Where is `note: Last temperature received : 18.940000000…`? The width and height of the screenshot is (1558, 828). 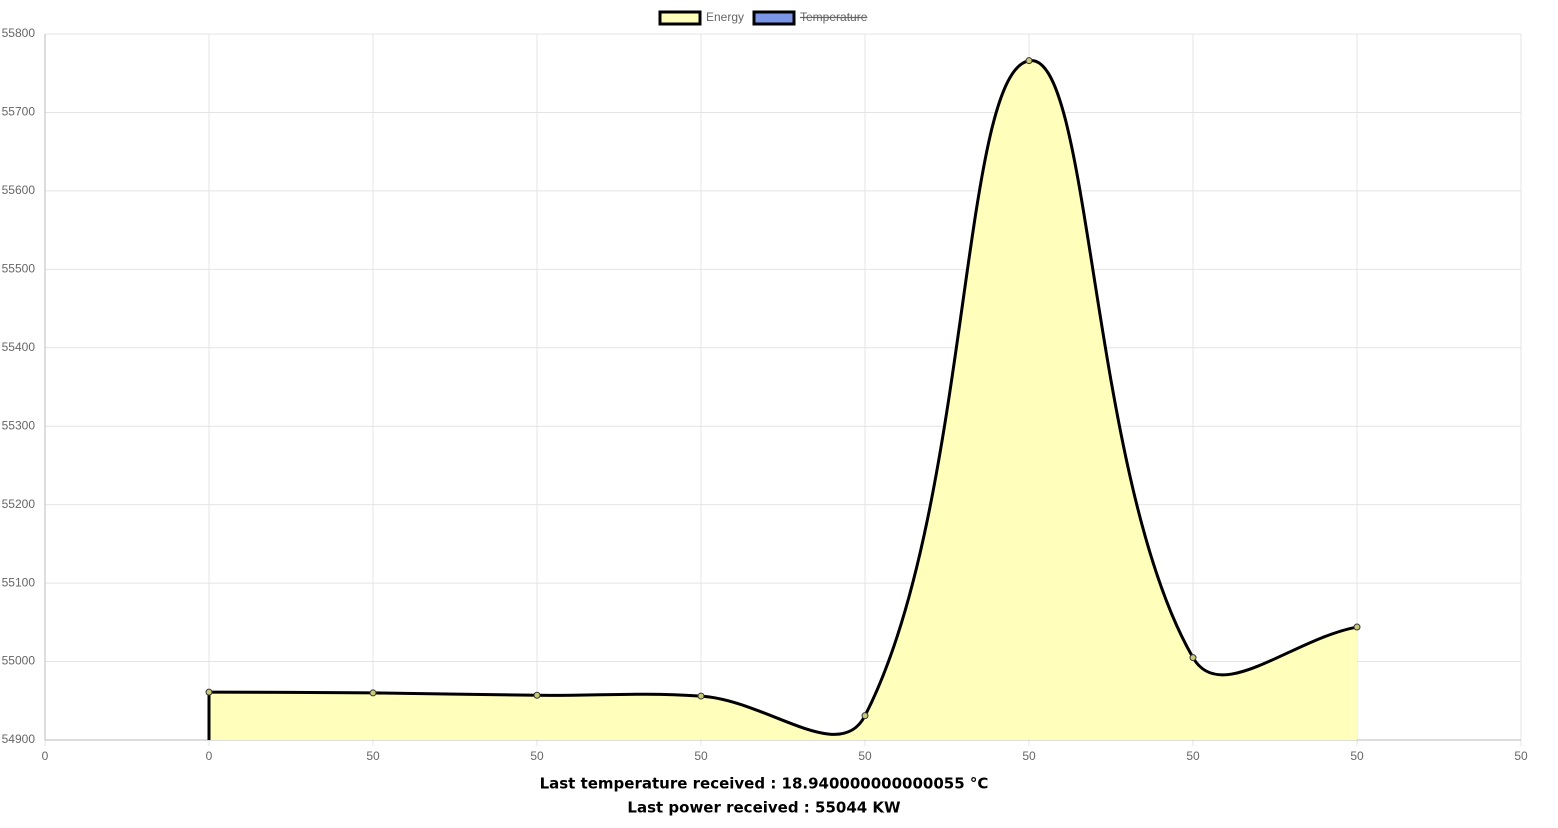 note: Last temperature received : 18.940000000… is located at coordinates (764, 784).